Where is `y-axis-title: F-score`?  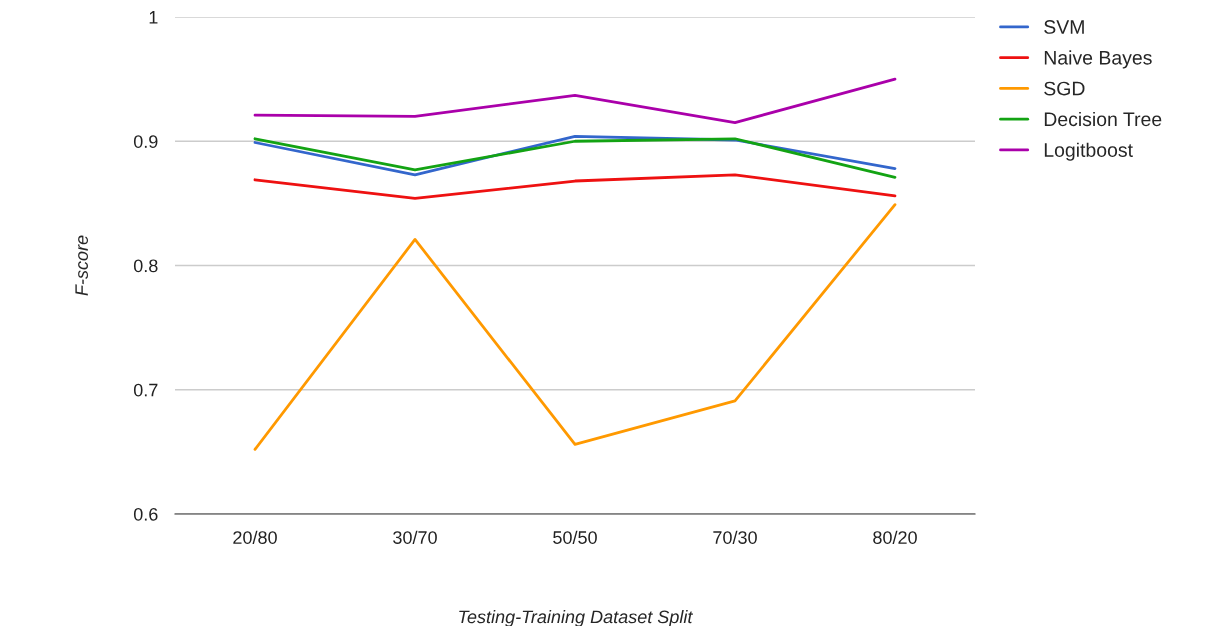 y-axis-title: F-score is located at coordinates (81, 265).